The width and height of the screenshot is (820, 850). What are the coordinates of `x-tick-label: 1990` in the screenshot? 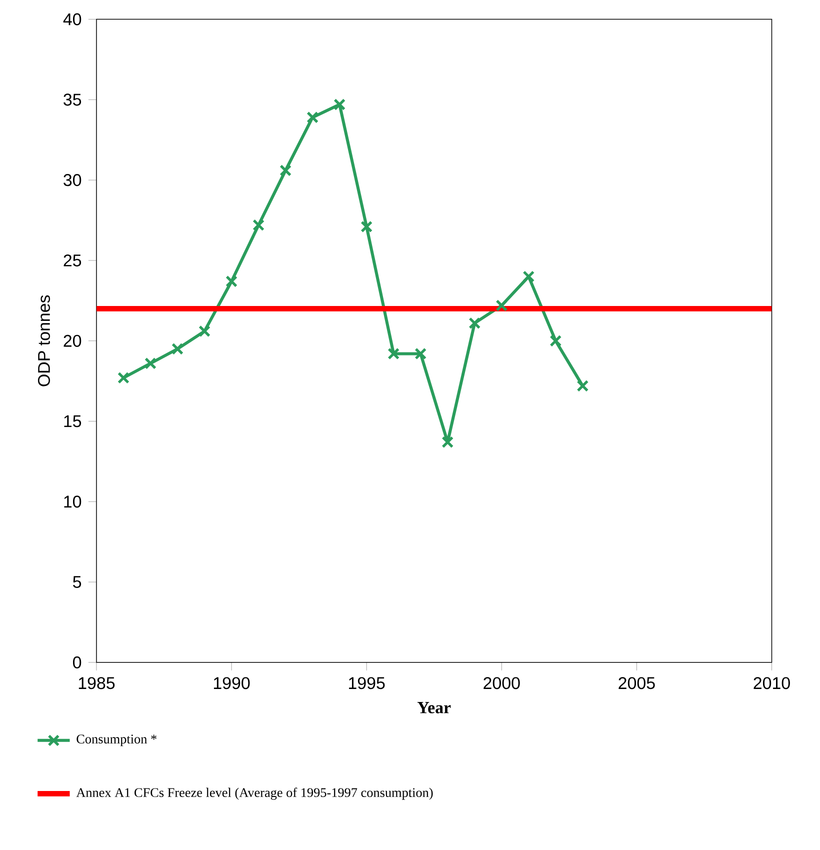 It's located at (232, 683).